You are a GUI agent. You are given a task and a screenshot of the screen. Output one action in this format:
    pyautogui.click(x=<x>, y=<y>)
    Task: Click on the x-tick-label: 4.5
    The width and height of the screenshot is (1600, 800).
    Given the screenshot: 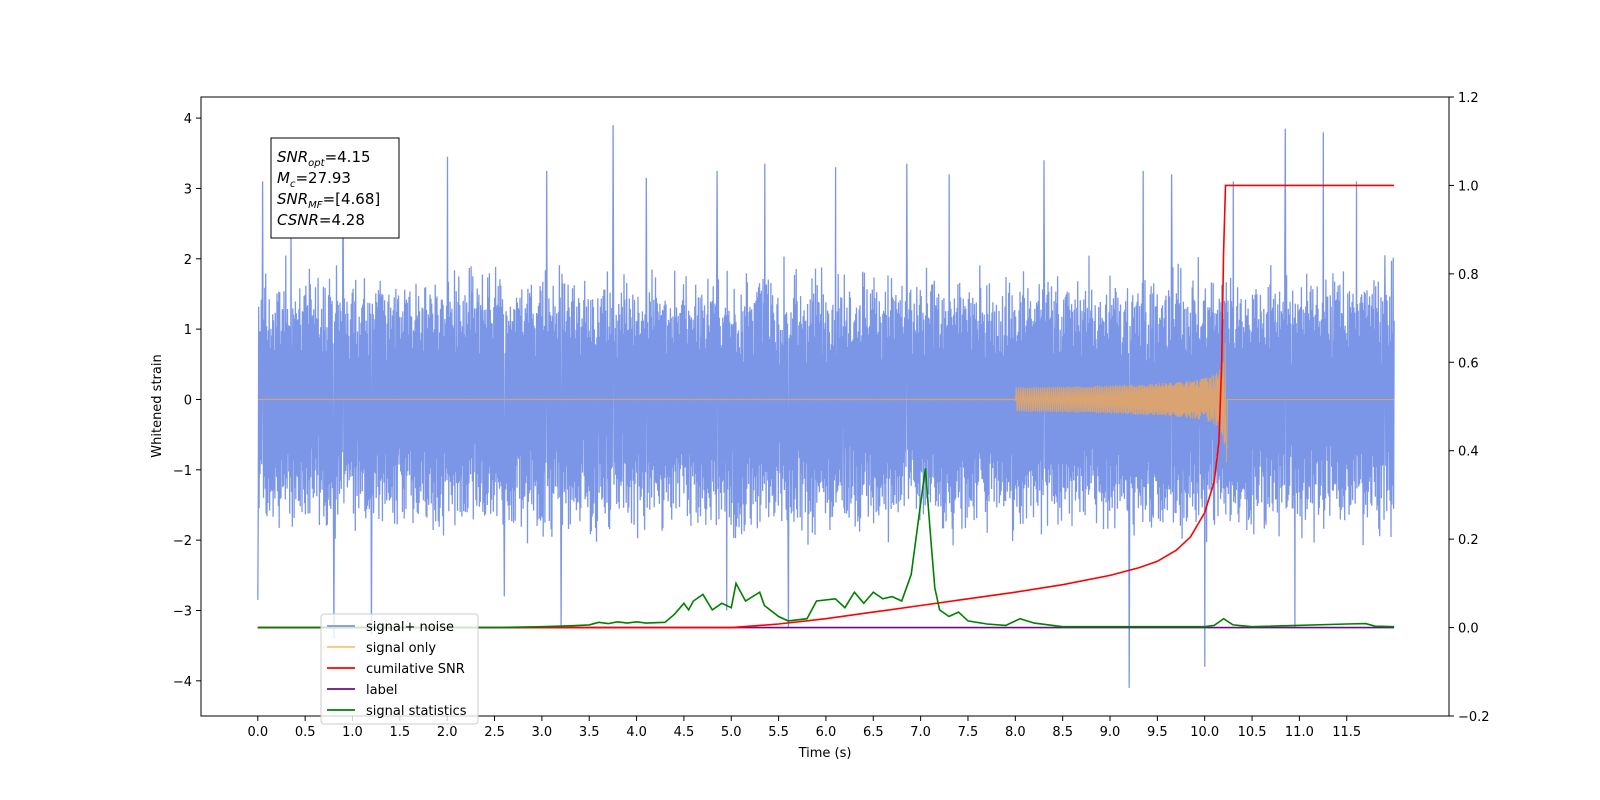 What is the action you would take?
    pyautogui.click(x=684, y=732)
    